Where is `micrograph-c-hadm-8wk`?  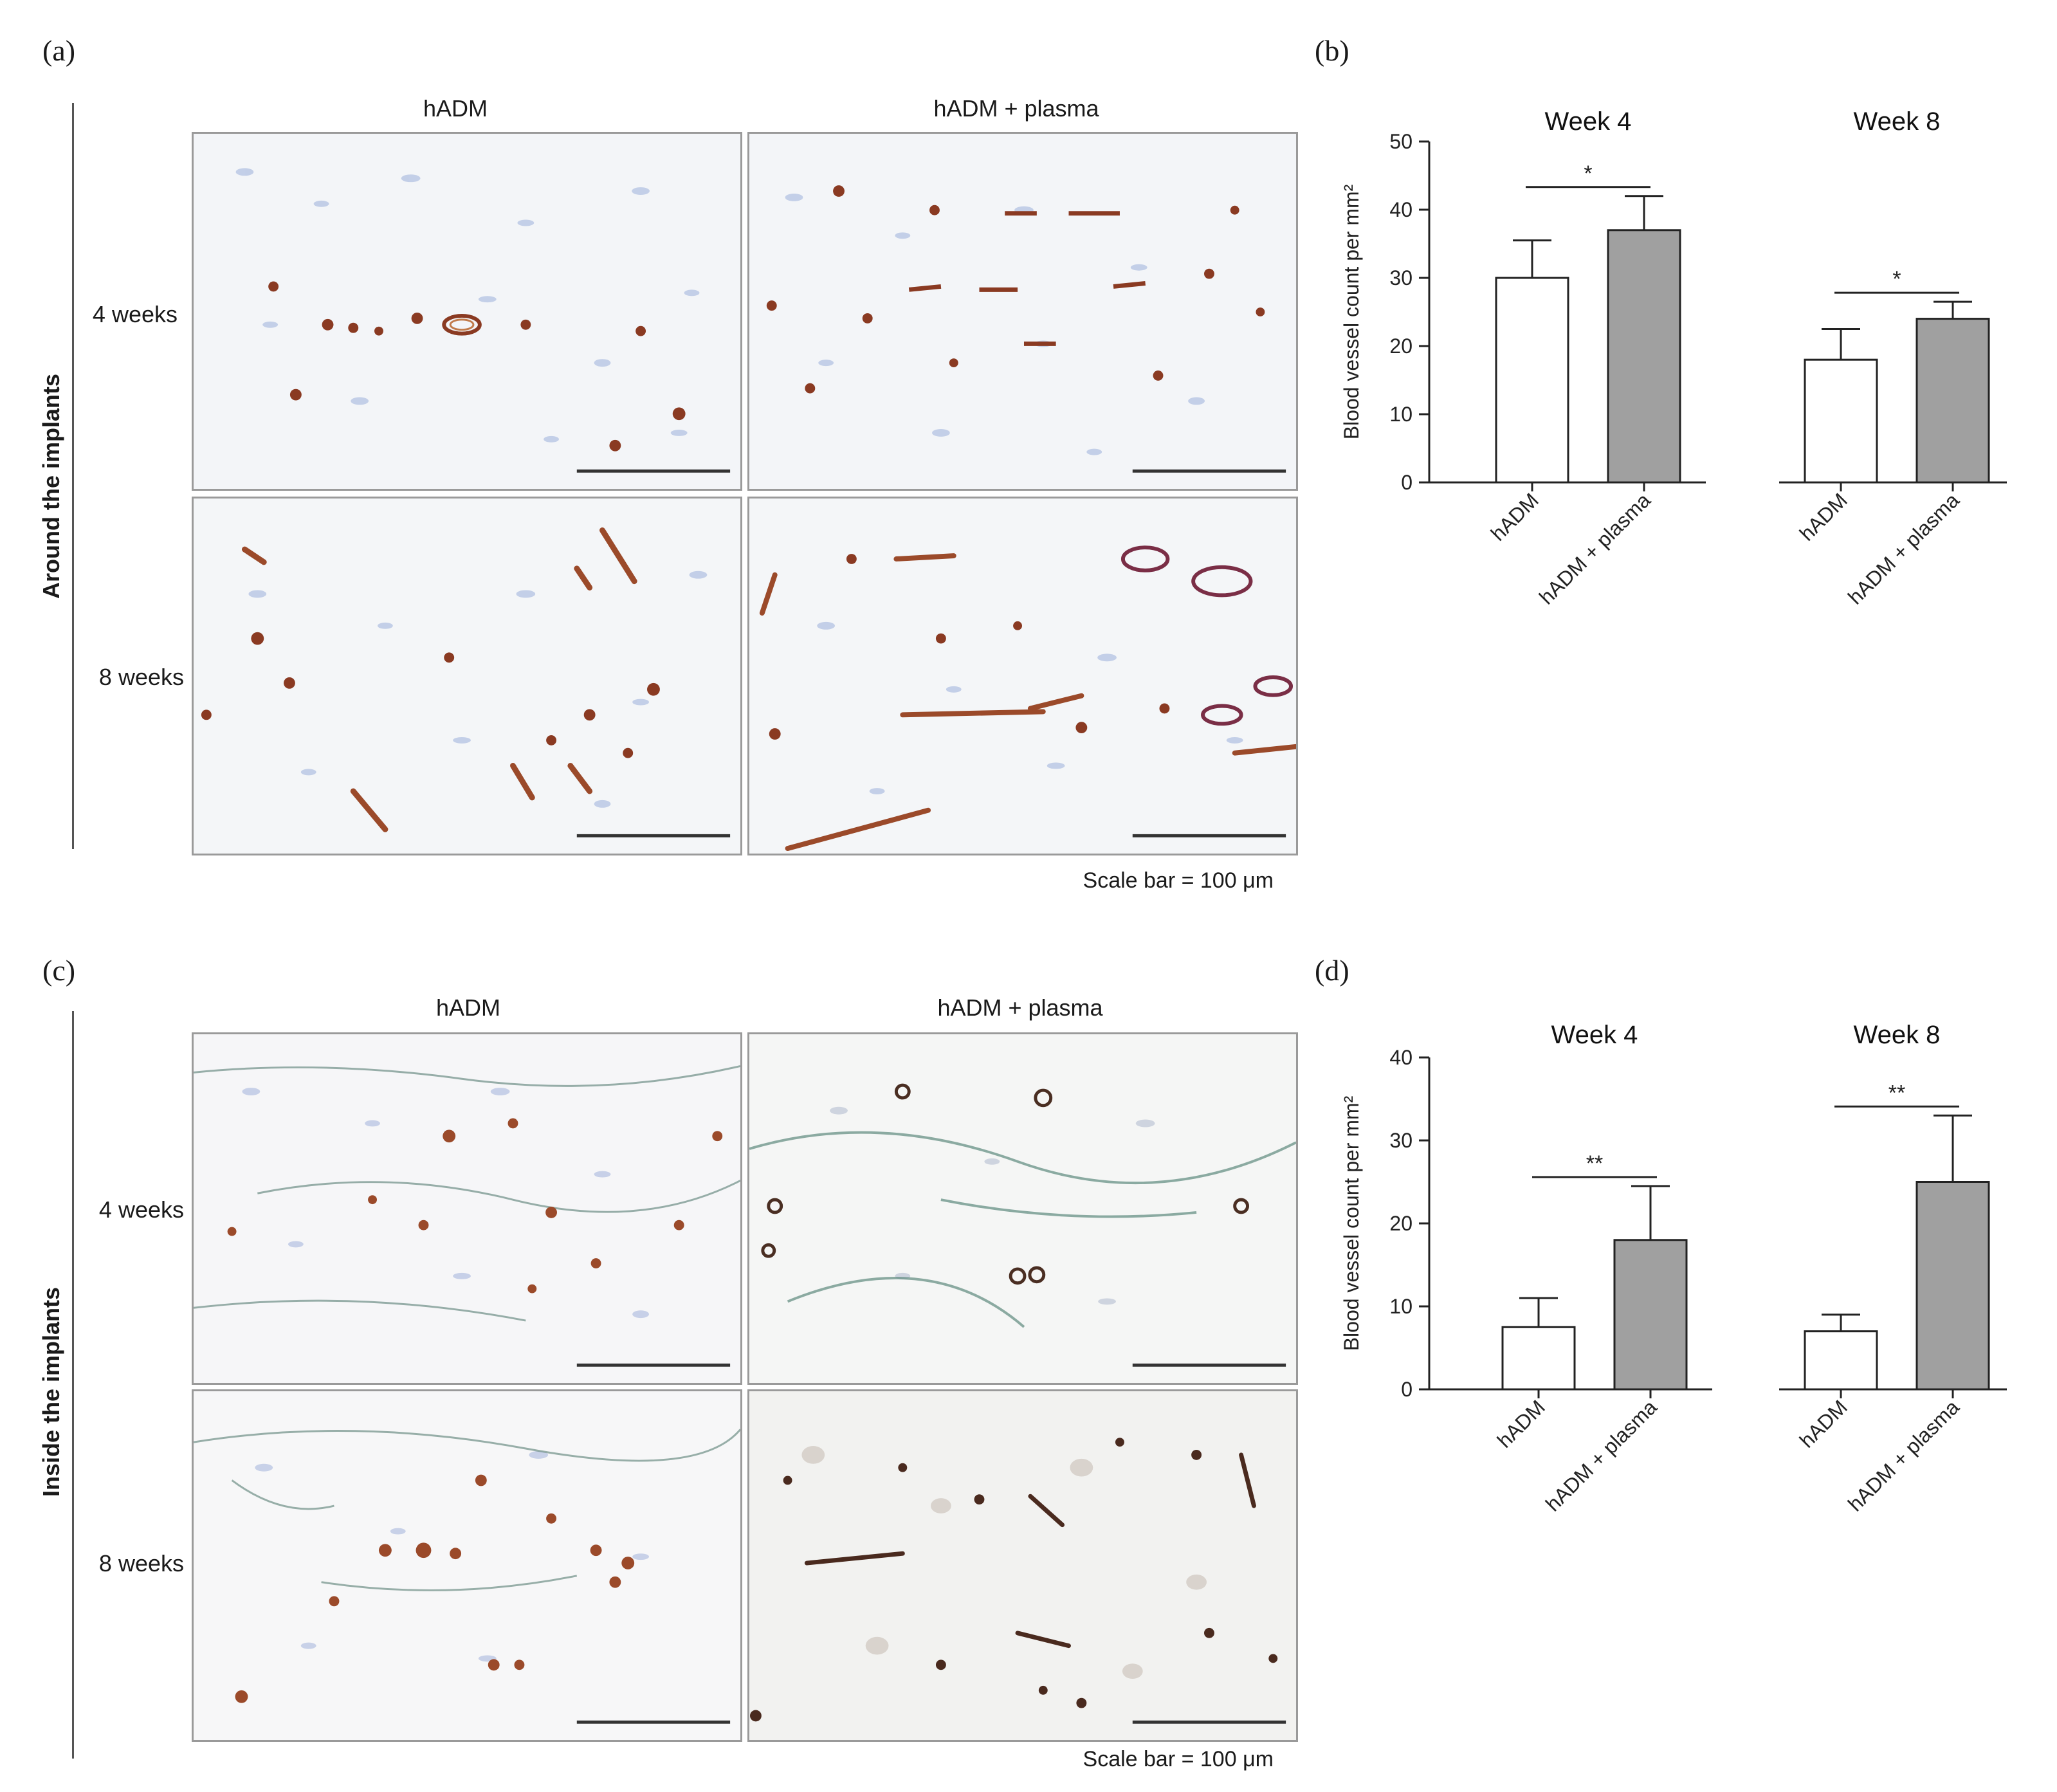
micrograph-c-hadm-8wk is located at coordinates (467, 1565).